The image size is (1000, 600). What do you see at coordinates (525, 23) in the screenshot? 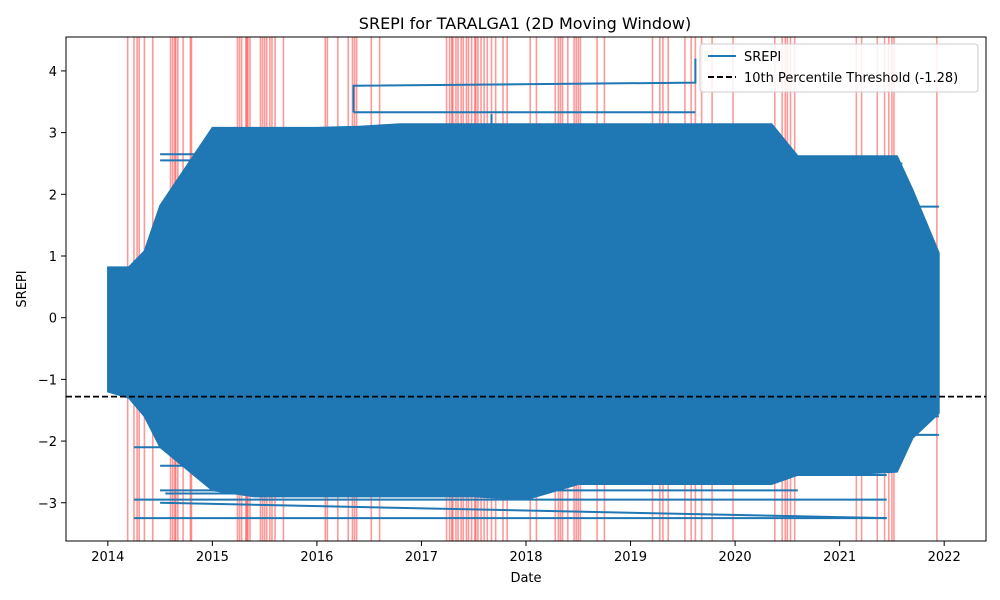
I see `chart-title: SREPI for TARALGA1 (2D Moving Window)` at bounding box center [525, 23].